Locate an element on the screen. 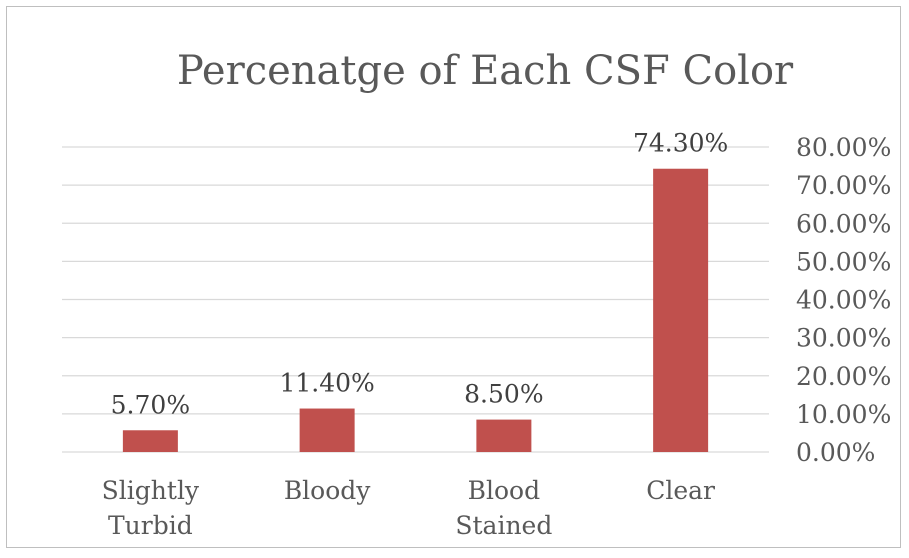  category-label-line: Blood is located at coordinates (504, 490).